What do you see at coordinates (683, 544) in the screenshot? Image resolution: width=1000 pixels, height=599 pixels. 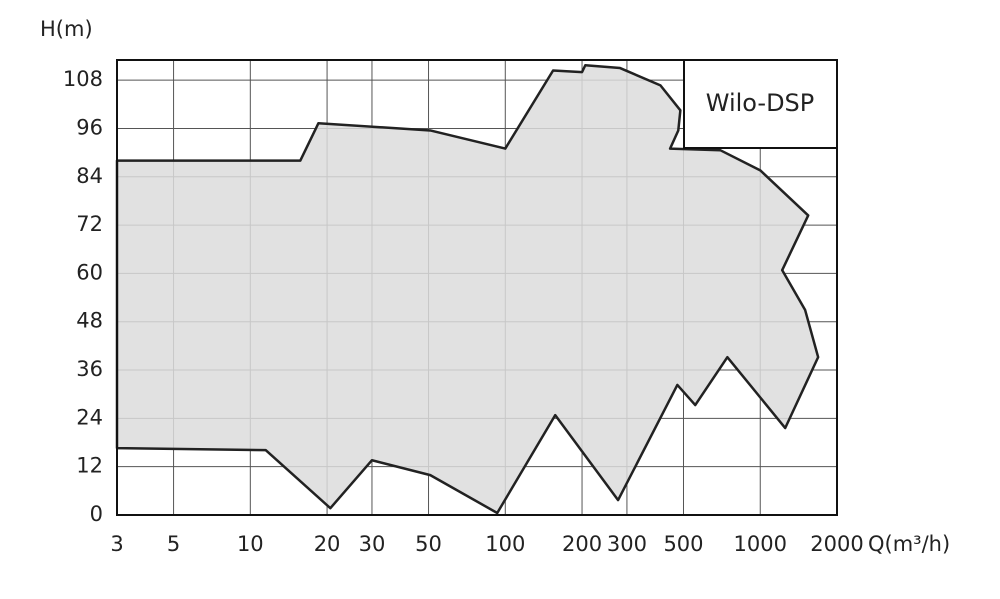 I see `x-tick-label: 500` at bounding box center [683, 544].